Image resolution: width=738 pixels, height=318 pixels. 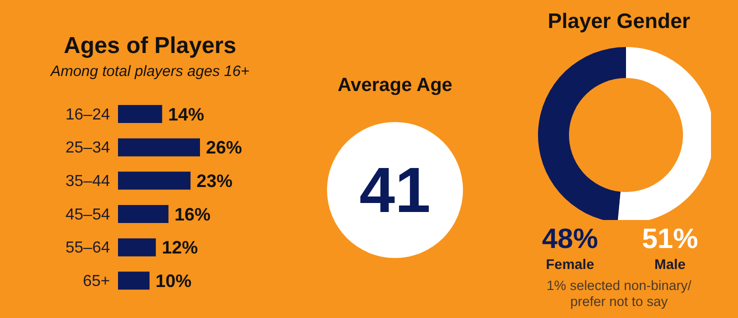 What do you see at coordinates (570, 264) in the screenshot?
I see `slice-label: Female` at bounding box center [570, 264].